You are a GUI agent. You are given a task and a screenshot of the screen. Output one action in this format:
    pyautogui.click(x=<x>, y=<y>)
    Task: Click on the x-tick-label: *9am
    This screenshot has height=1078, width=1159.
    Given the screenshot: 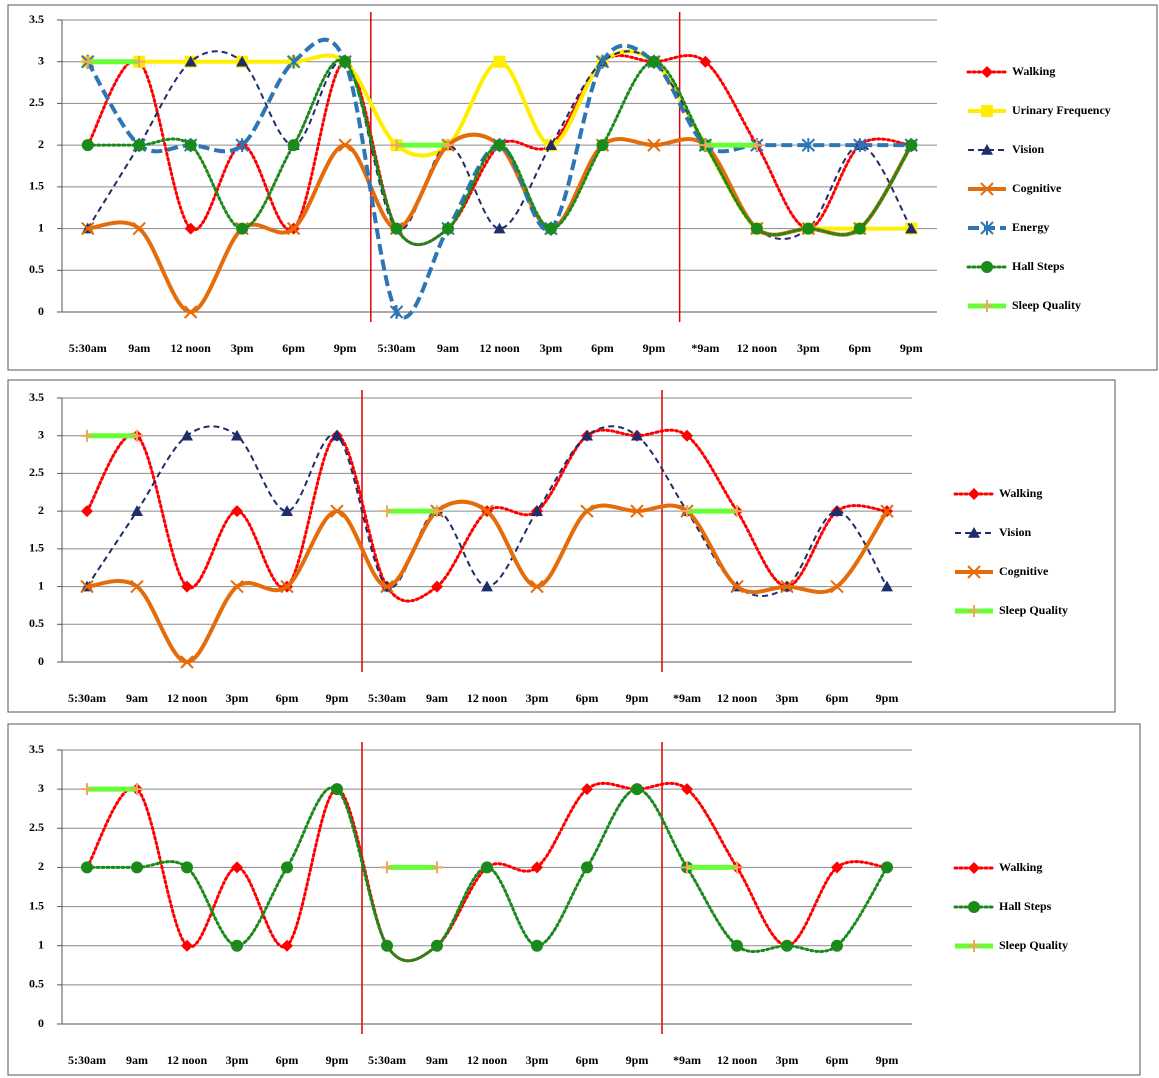 What is the action you would take?
    pyautogui.click(x=687, y=1060)
    